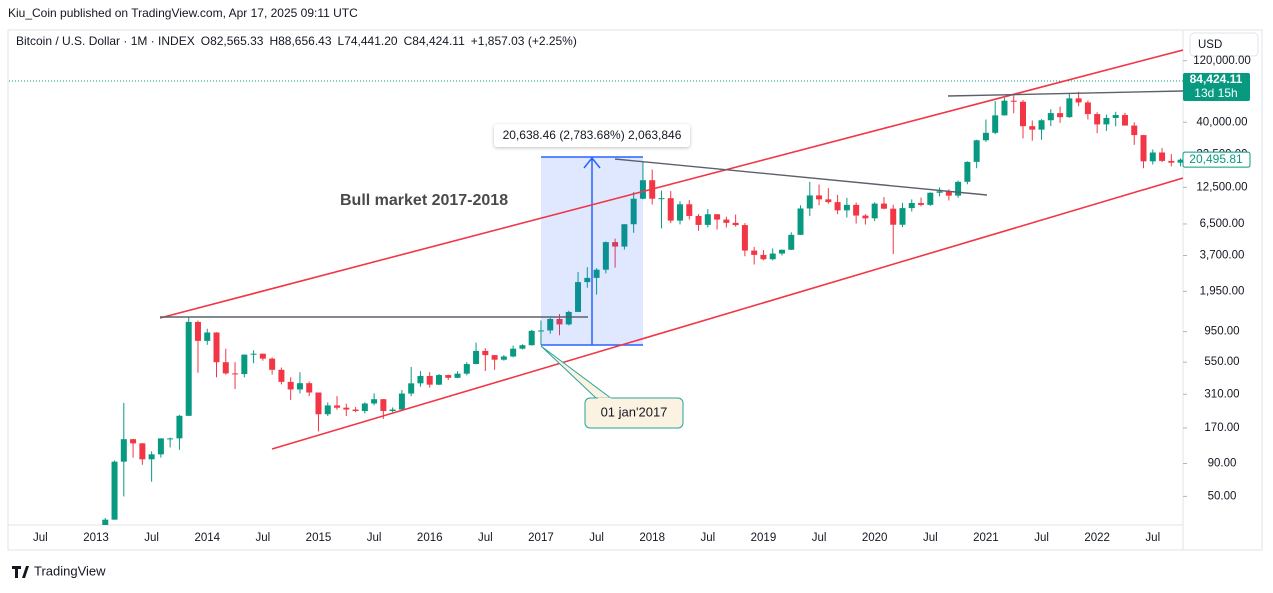  I want to click on symbol: Bitcoin / U.S. Dollar · 1M · INDEX, so click(105, 41).